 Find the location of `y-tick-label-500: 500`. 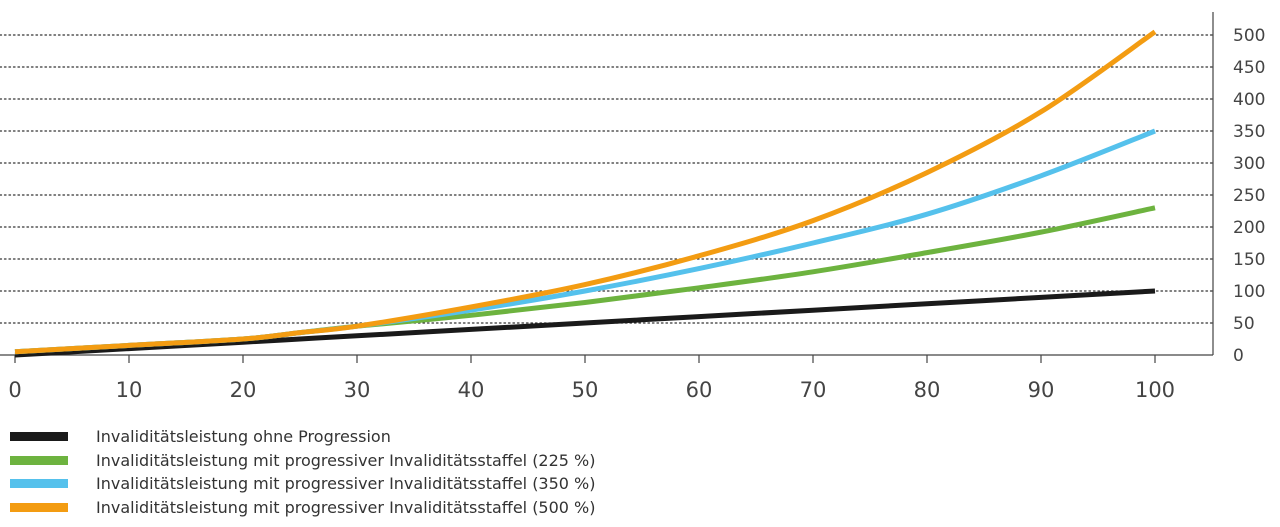

y-tick-label-500: 500 is located at coordinates (1249, 36).